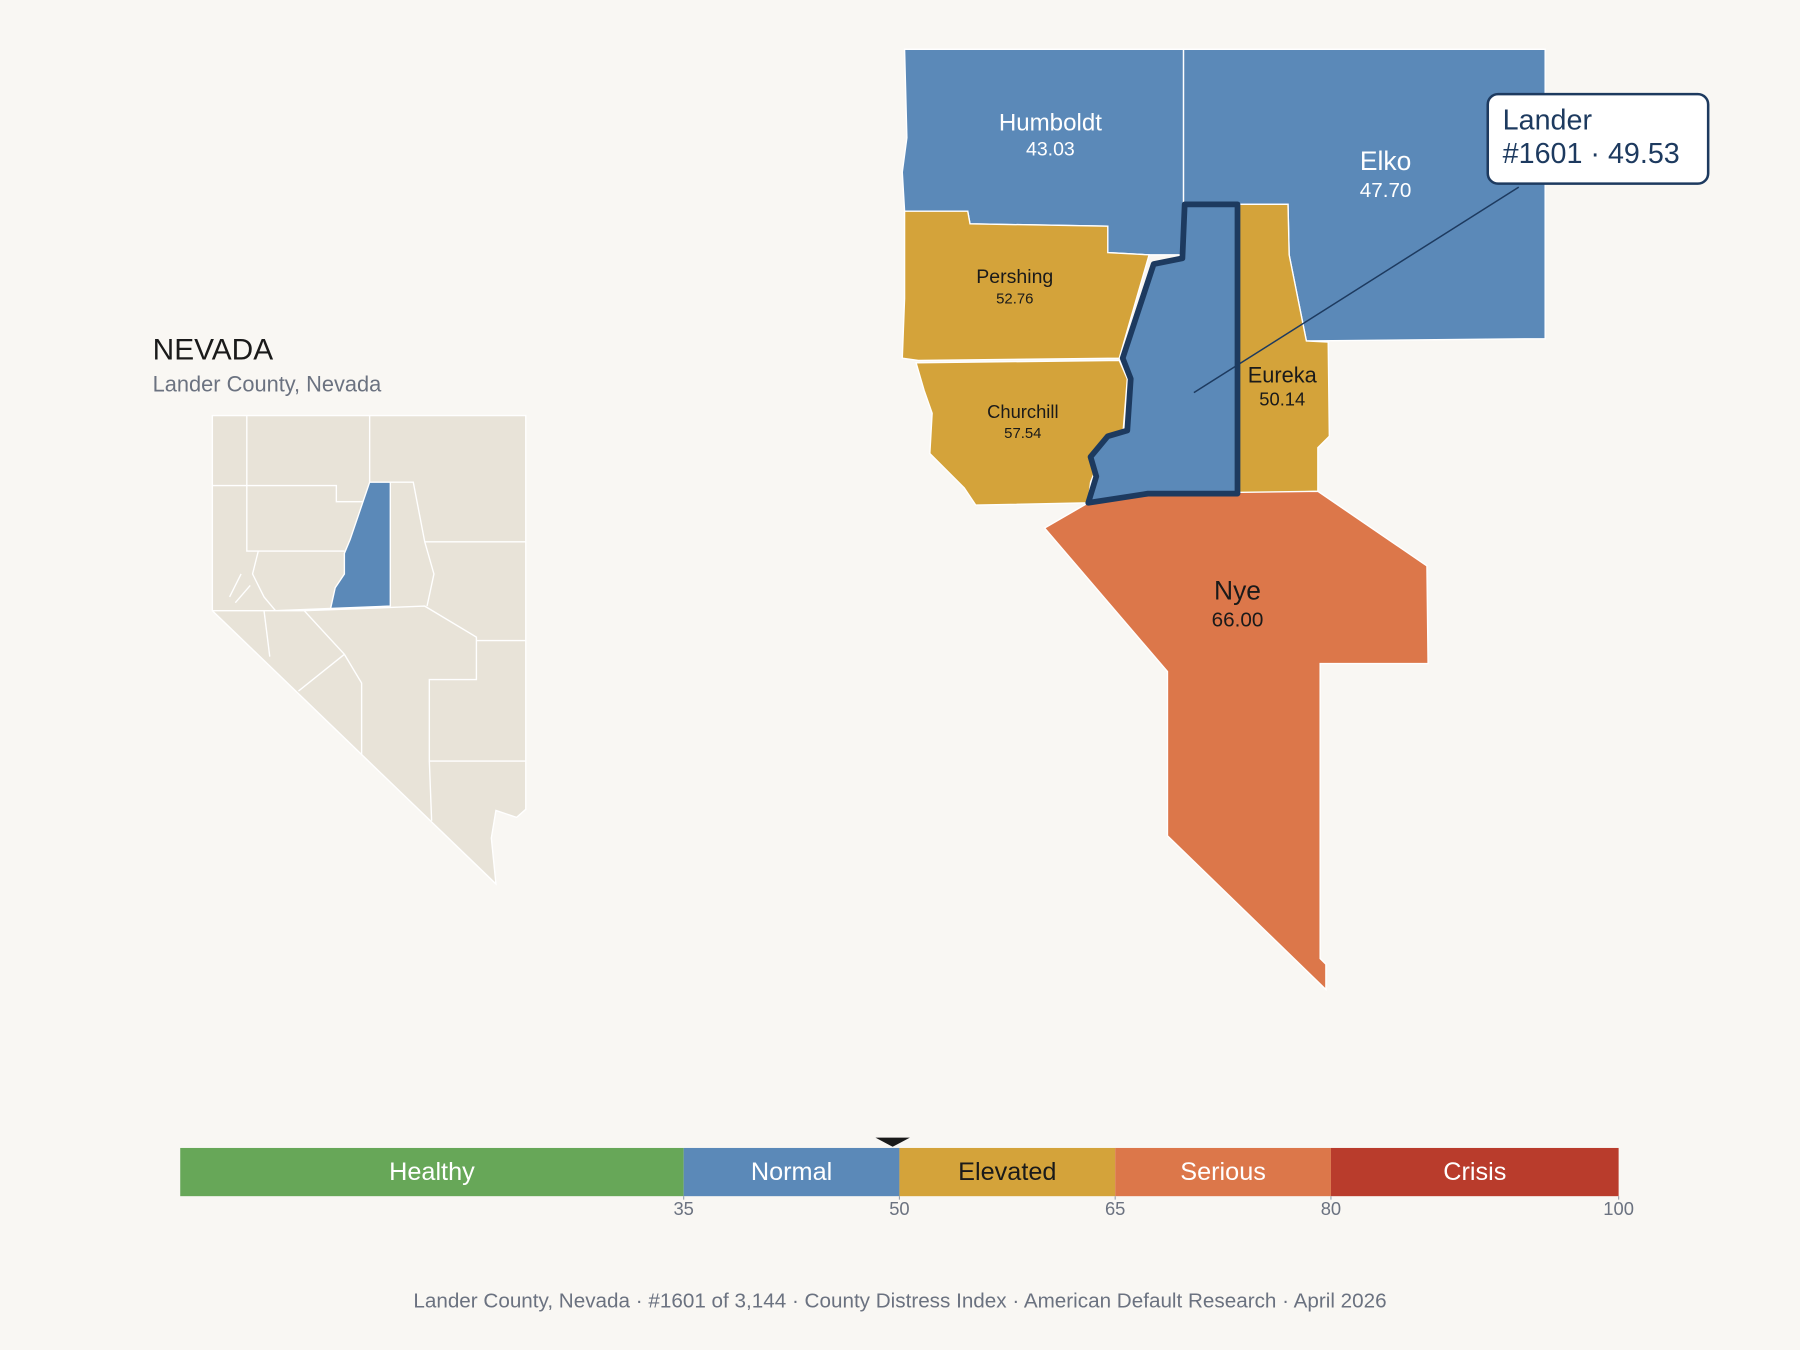  What do you see at coordinates (1022, 433) in the screenshot?
I see `county-score: 57.54` at bounding box center [1022, 433].